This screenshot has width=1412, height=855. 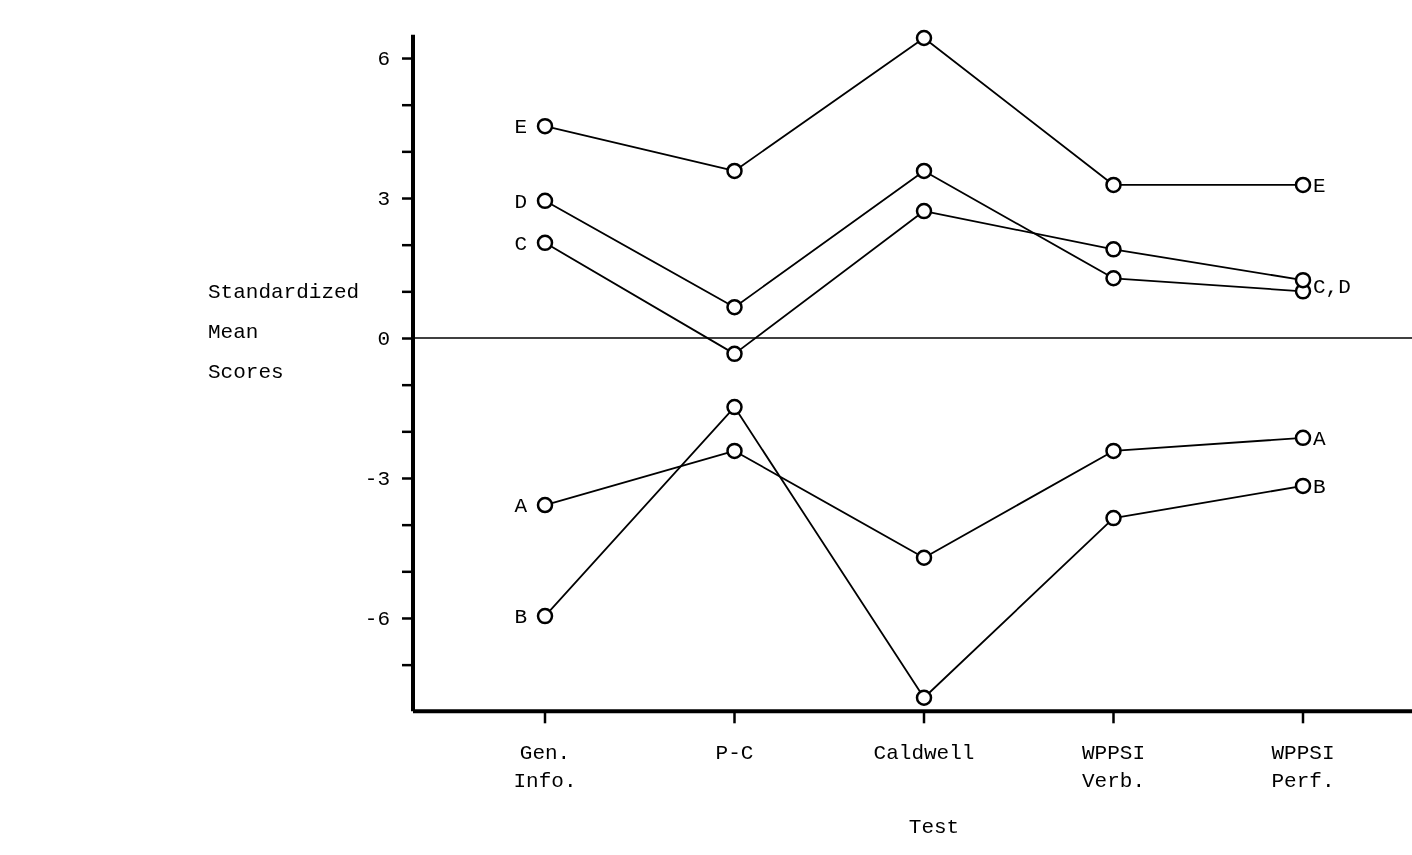 I want to click on y-axis-title: Standardized Mean Scores, so click(x=284, y=332).